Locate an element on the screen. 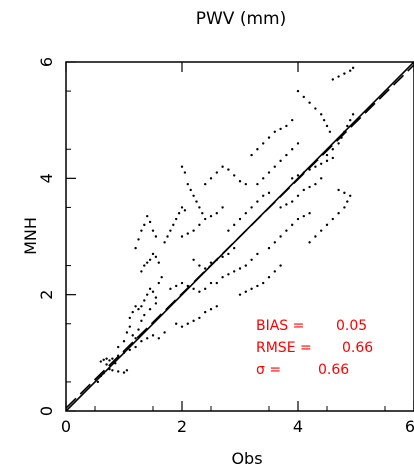 The height and width of the screenshot is (472, 414). y-axis-label: MNH is located at coordinates (30, 236).